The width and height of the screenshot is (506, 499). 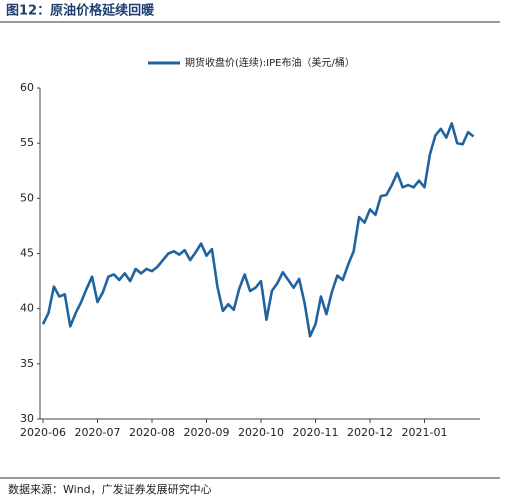 I want to click on x-tick-label: 2020-07, so click(x=98, y=432).